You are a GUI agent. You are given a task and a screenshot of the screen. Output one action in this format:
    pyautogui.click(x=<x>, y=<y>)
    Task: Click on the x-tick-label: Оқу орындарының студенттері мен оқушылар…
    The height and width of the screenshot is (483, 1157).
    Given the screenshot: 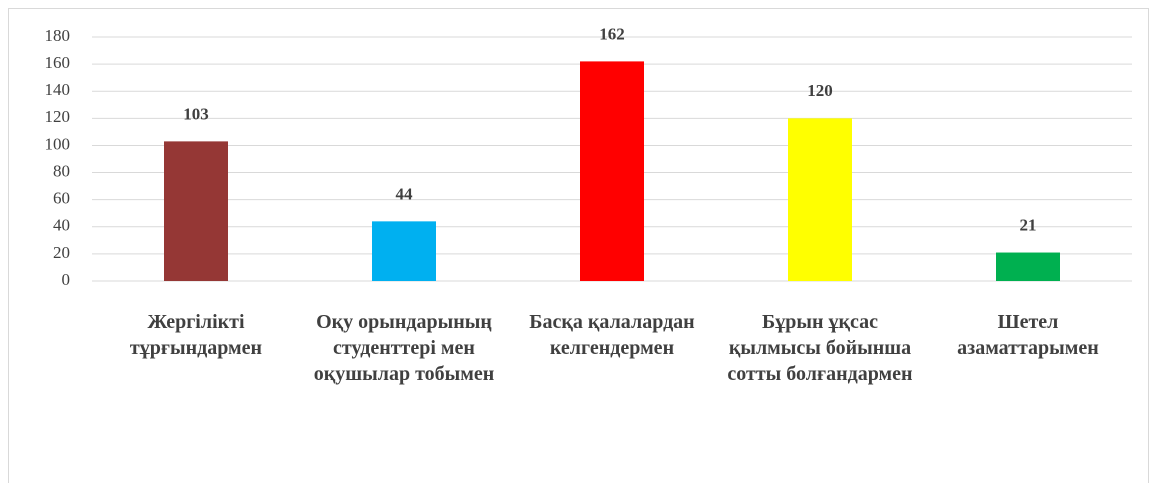 What is the action you would take?
    pyautogui.click(x=404, y=348)
    